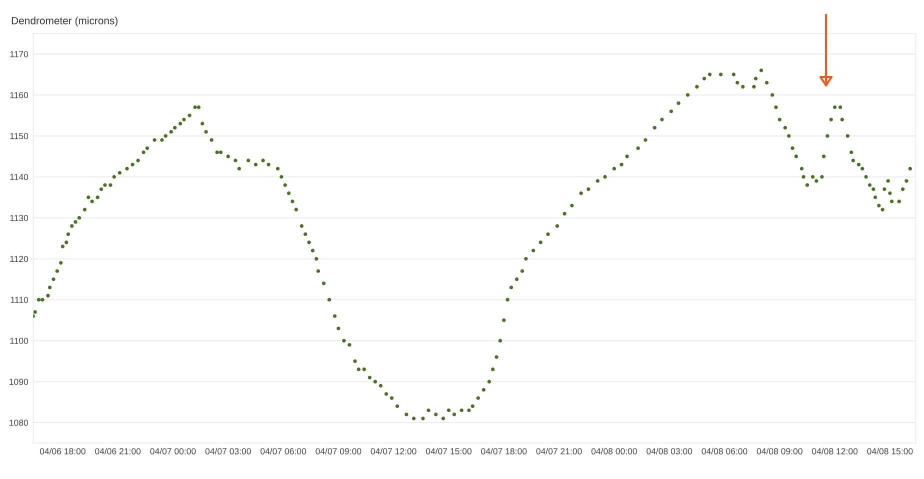 This screenshot has width=924, height=479. I want to click on y-tick-label: 1120, so click(19, 259).